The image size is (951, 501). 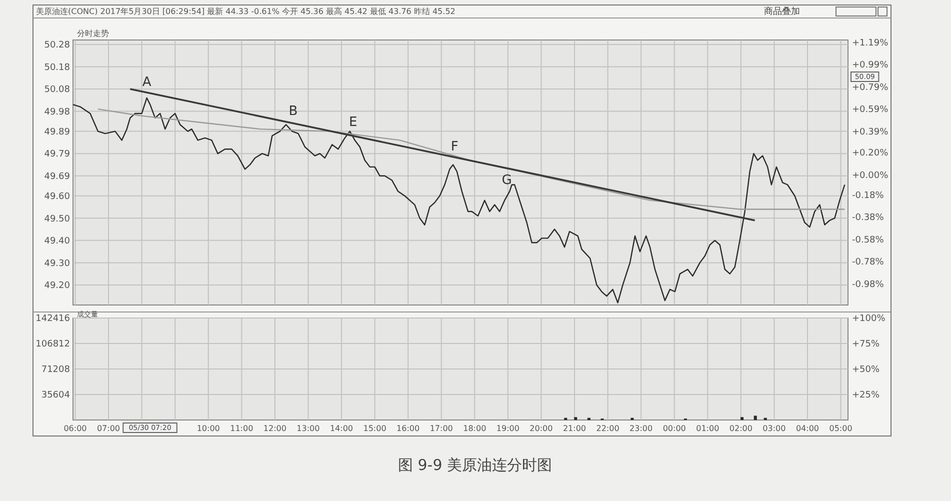 What do you see at coordinates (93, 33) in the screenshot?
I see `chart-subtitle: 分时走势` at bounding box center [93, 33].